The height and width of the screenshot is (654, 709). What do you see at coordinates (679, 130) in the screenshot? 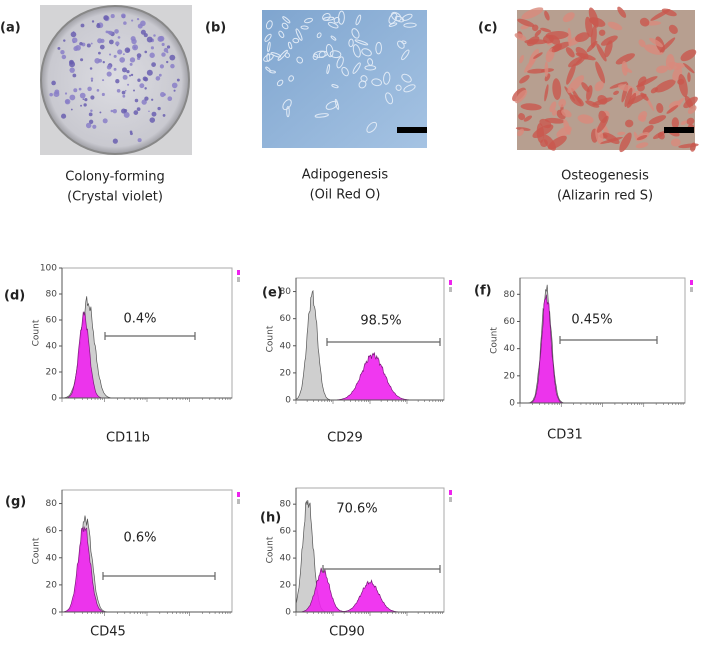
I see `scale-bar` at bounding box center [679, 130].